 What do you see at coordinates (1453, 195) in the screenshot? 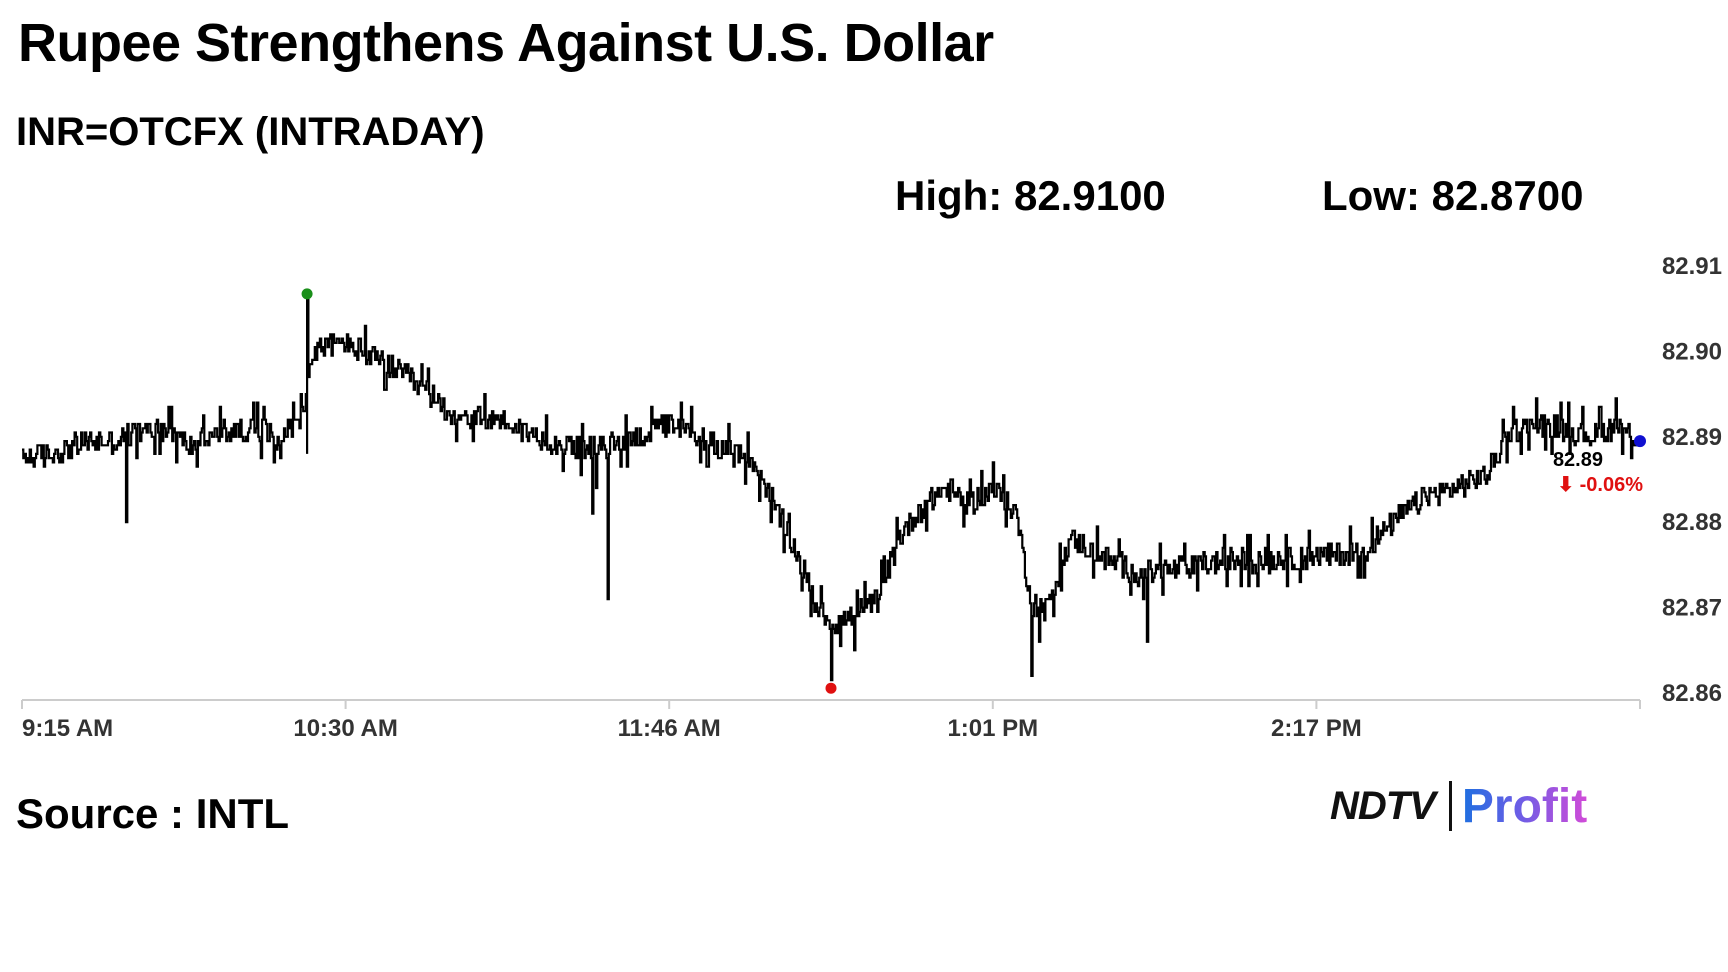
I see `low-value: Low: 82.8700` at bounding box center [1453, 195].